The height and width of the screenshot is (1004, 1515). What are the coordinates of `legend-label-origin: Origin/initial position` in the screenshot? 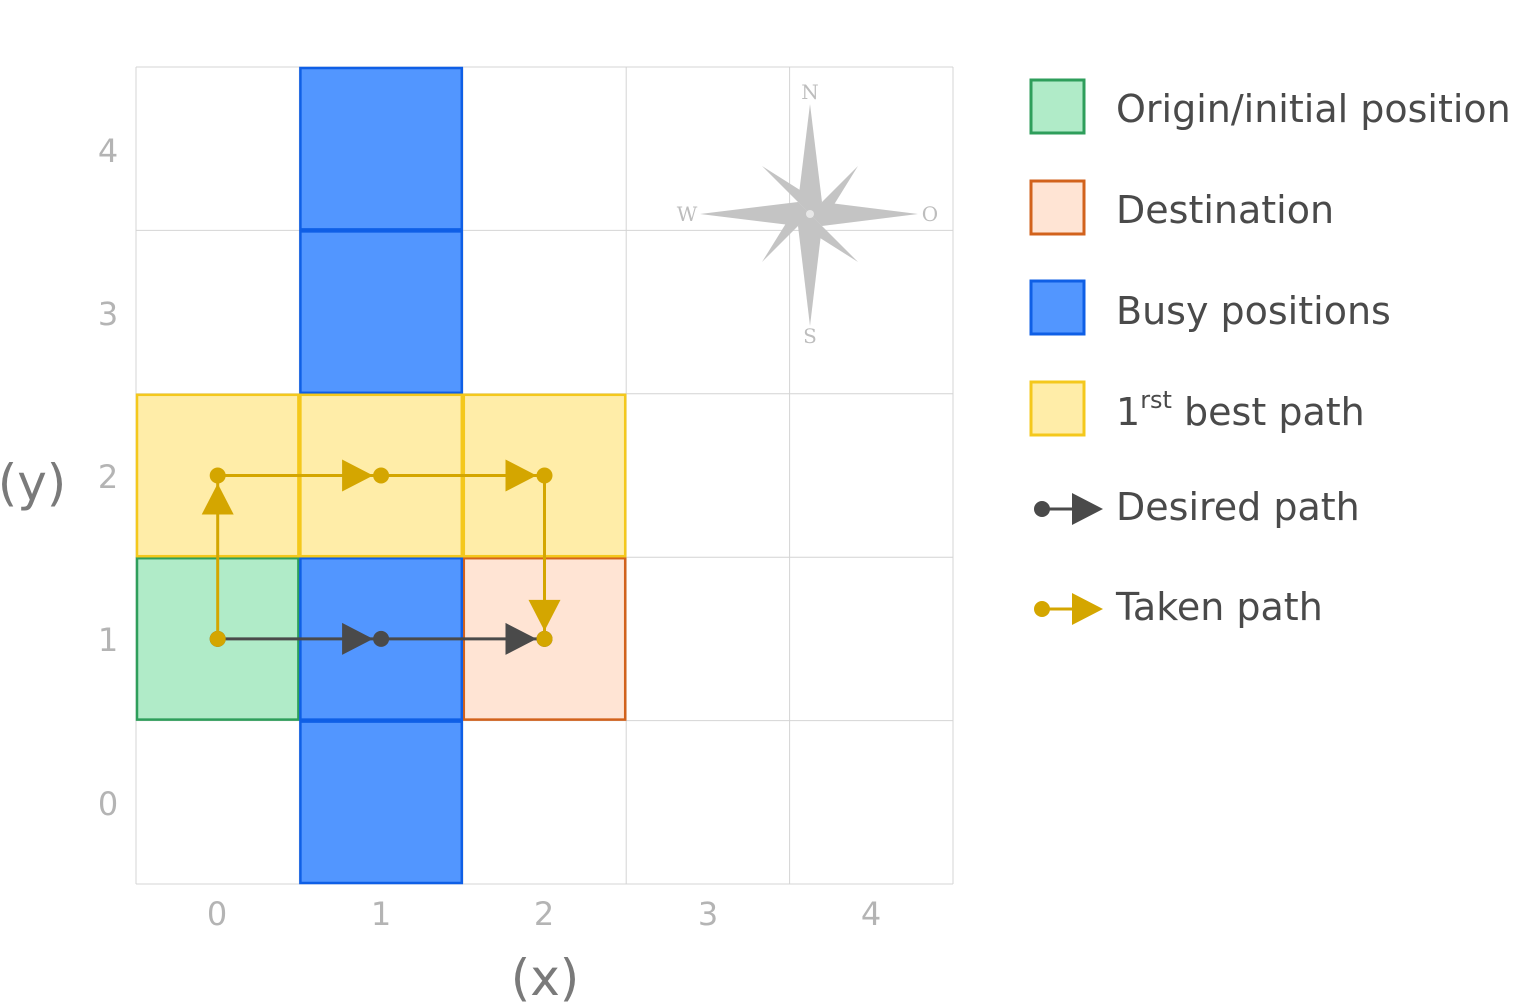 It's located at (1313, 109).